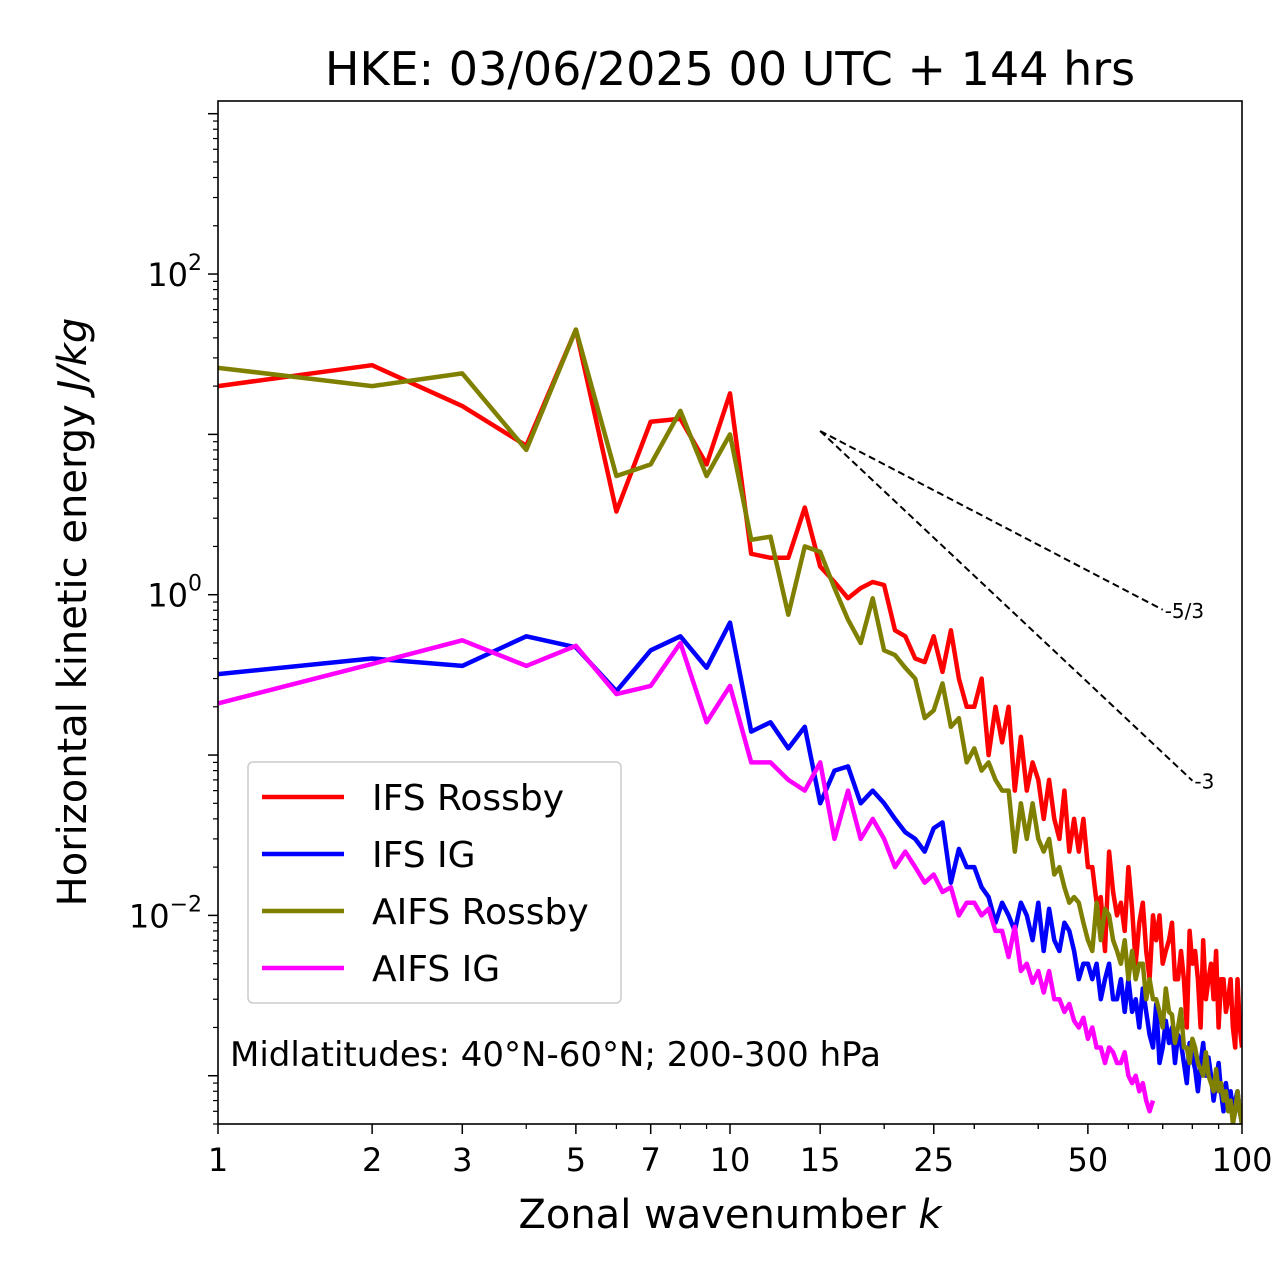 This screenshot has width=1280, height=1288. Describe the element at coordinates (462, 1160) in the screenshot. I see `x-tick-label: 3` at that location.